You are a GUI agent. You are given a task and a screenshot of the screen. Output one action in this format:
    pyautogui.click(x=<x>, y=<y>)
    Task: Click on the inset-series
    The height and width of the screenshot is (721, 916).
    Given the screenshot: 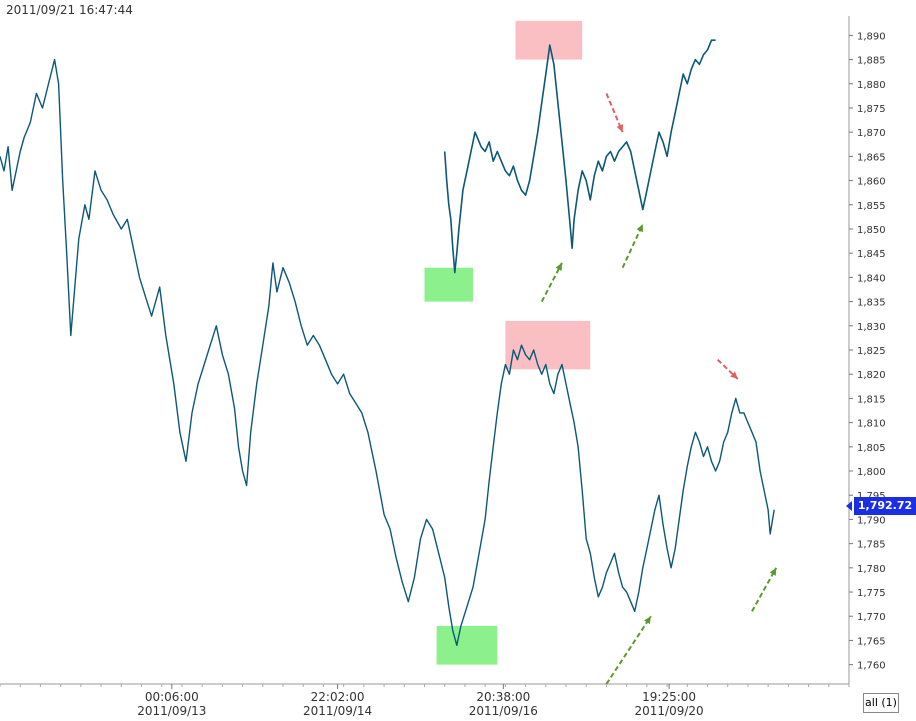 What is the action you would take?
    pyautogui.click(x=579, y=156)
    